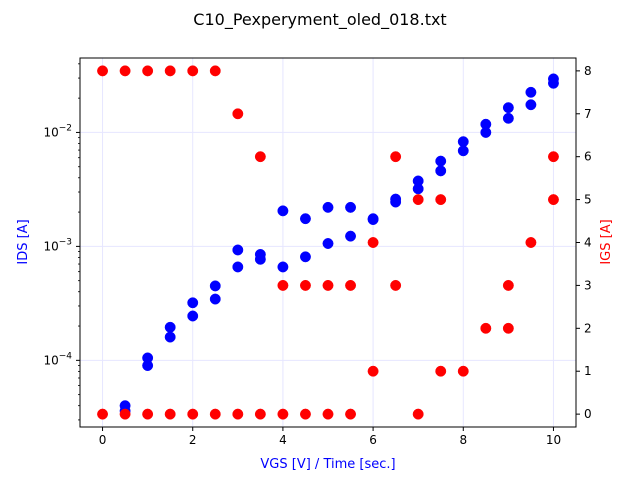 This screenshot has width=640, height=480. Describe the element at coordinates (327, 464) in the screenshot. I see `x-axis-label: VGS [V] / Time [sec.]` at that location.